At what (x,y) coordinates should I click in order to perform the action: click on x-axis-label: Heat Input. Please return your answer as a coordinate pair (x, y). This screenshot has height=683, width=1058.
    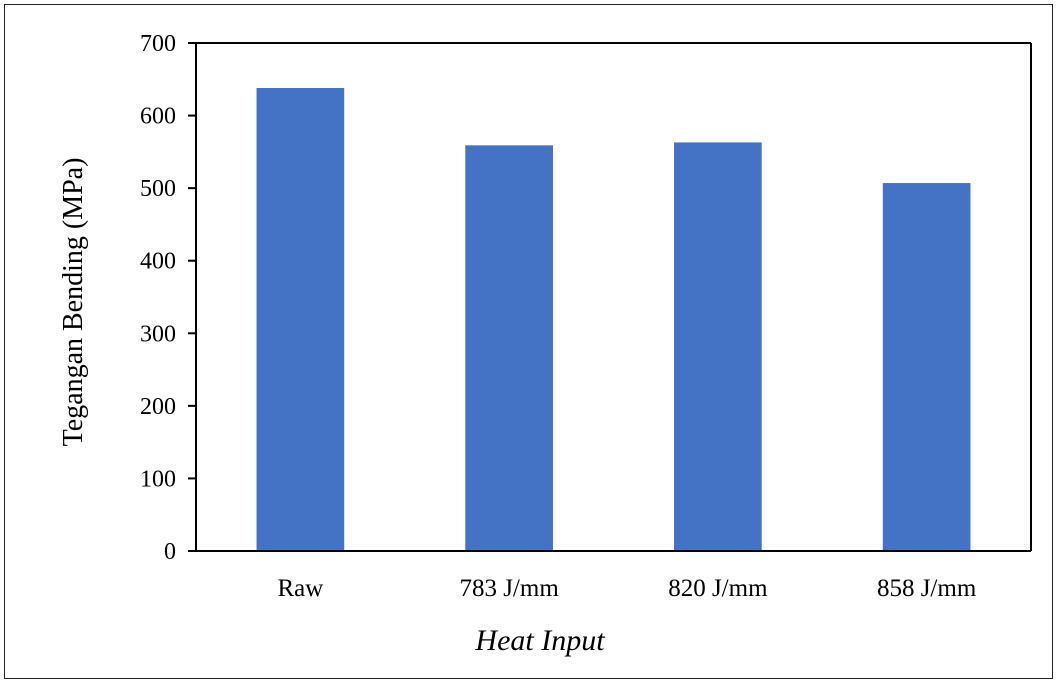
    Looking at the image, I should click on (539, 640).